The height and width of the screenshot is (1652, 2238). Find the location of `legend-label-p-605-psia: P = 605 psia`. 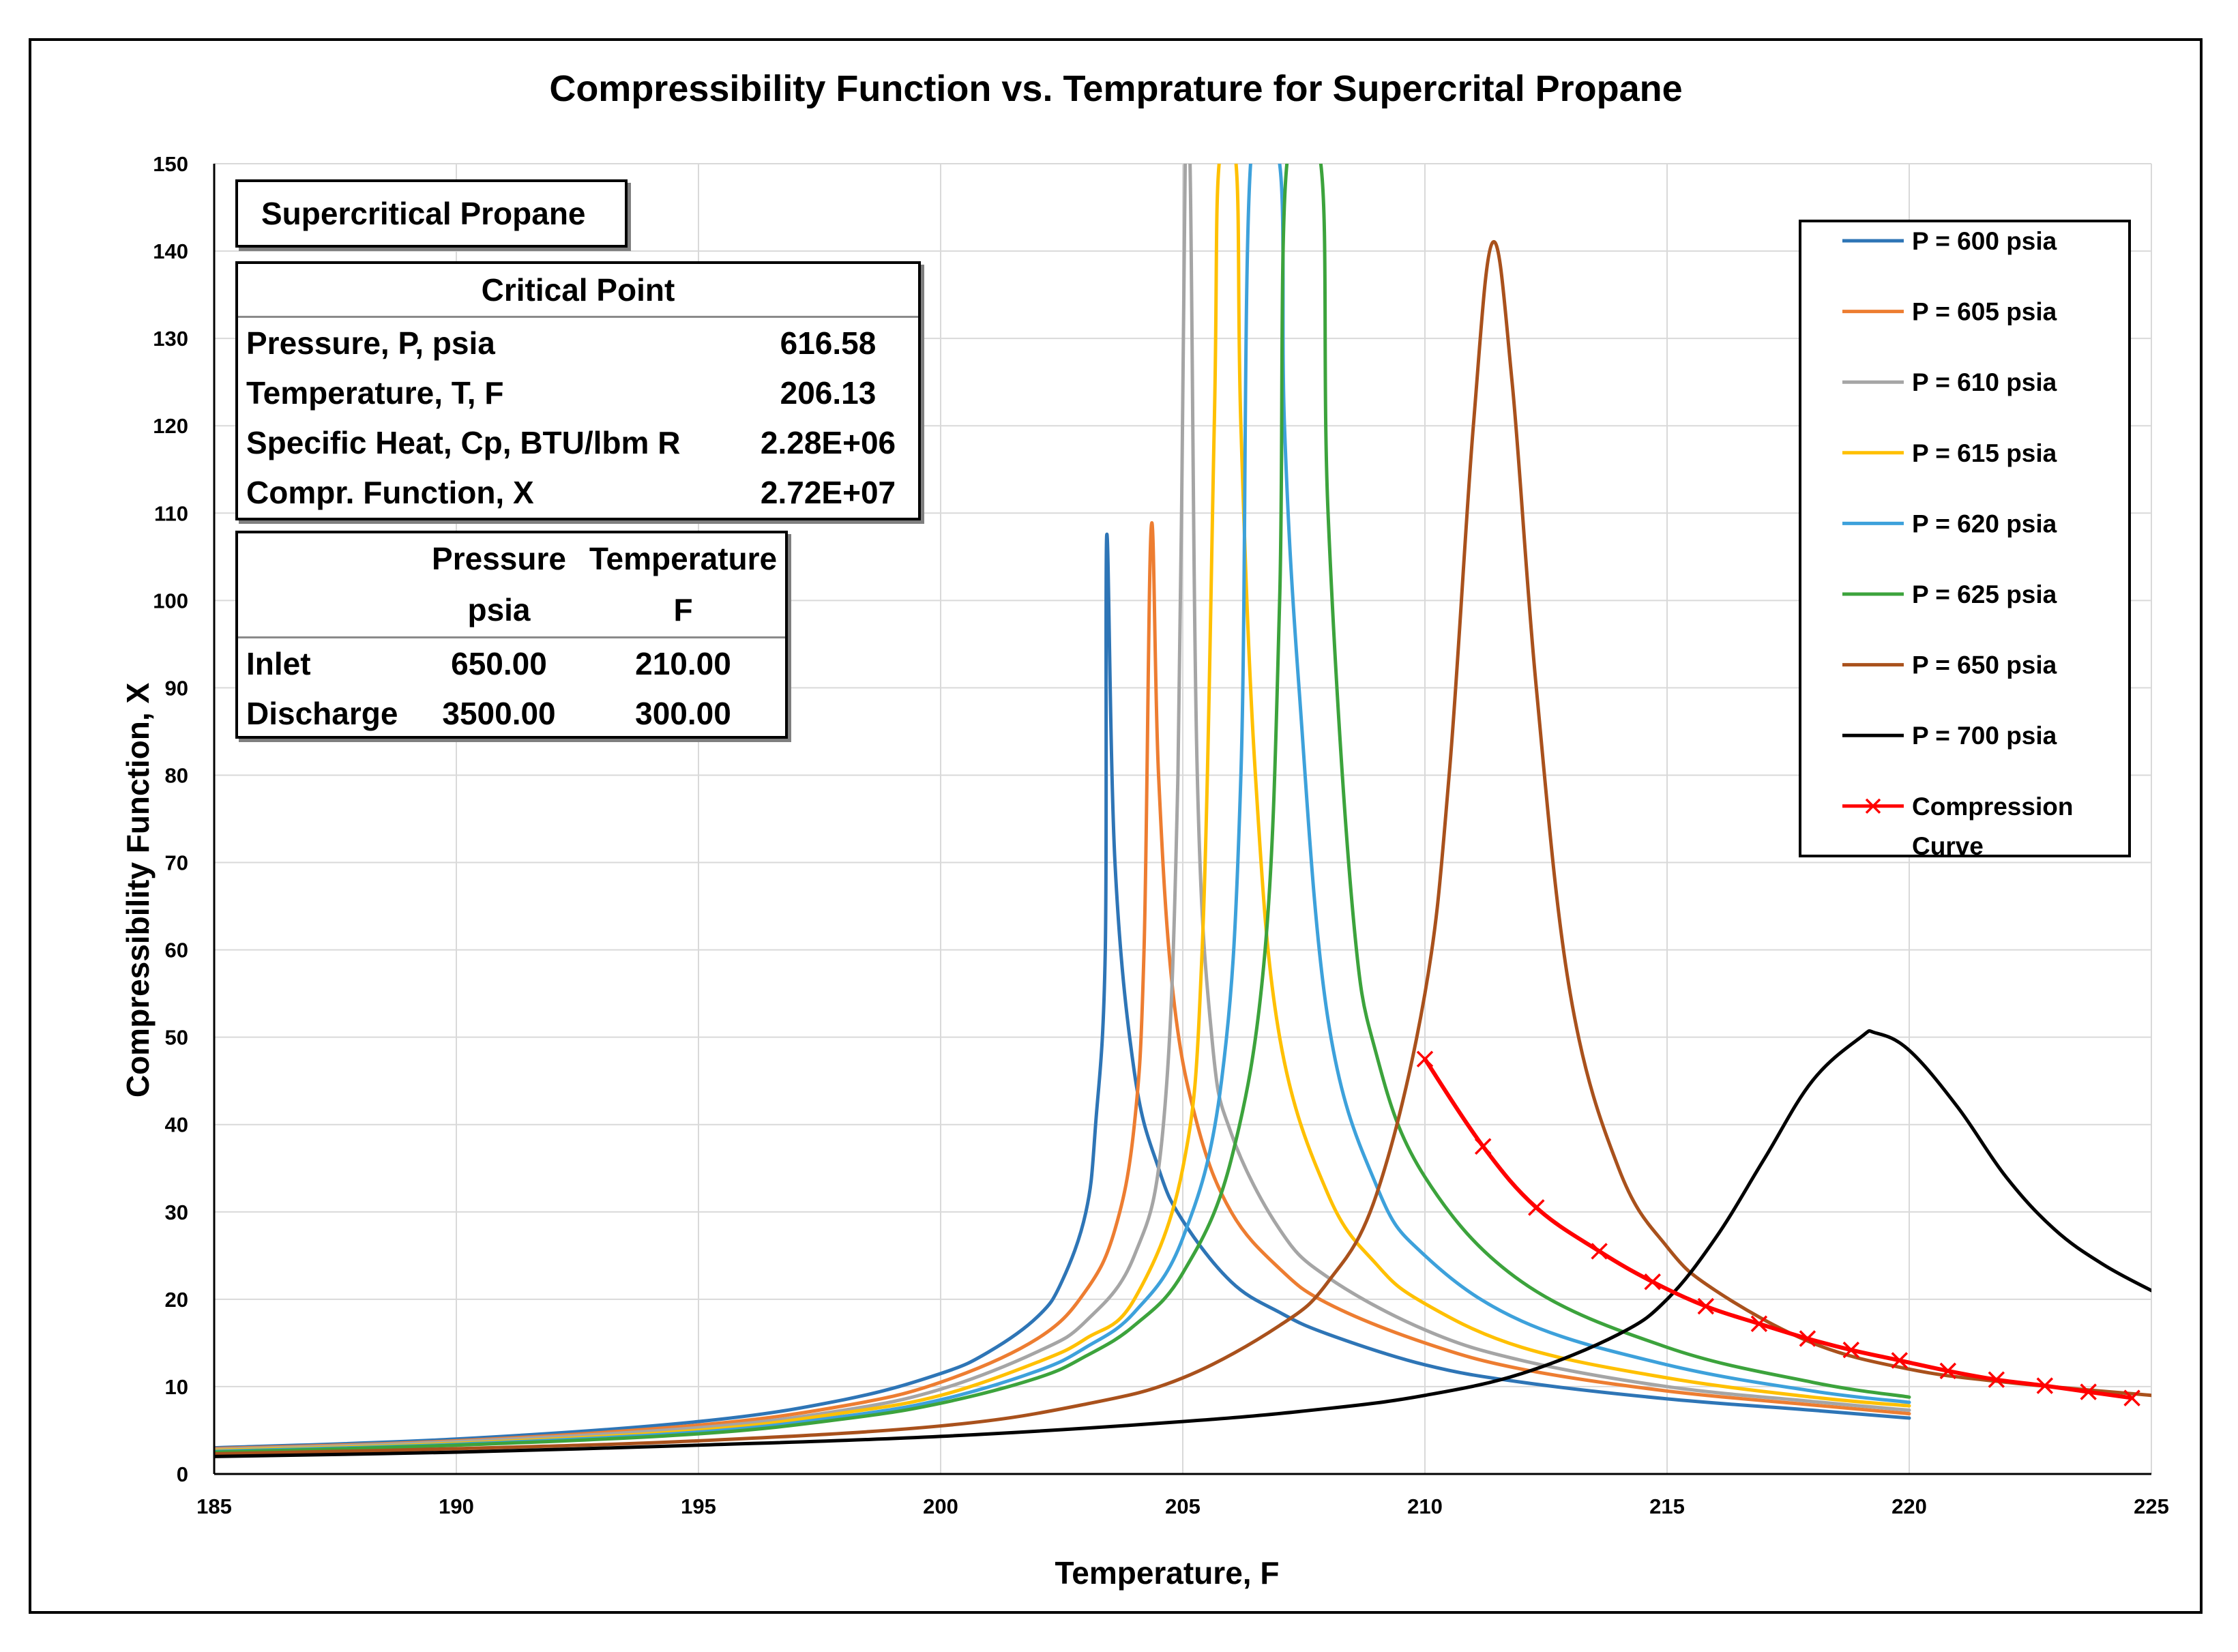

legend-label-p-605-psia: P = 605 psia is located at coordinates (1984, 312).